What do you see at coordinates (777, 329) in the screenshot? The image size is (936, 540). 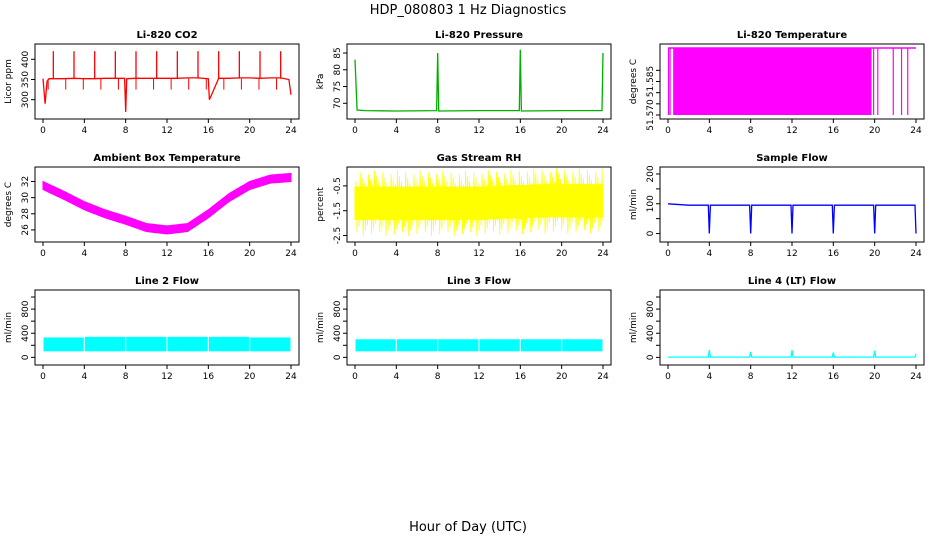 I see `panel-line4_flow: Line 4 (LT) Flow 0 4 8 12 16 20 24 0 400 800 ml/min` at bounding box center [777, 329].